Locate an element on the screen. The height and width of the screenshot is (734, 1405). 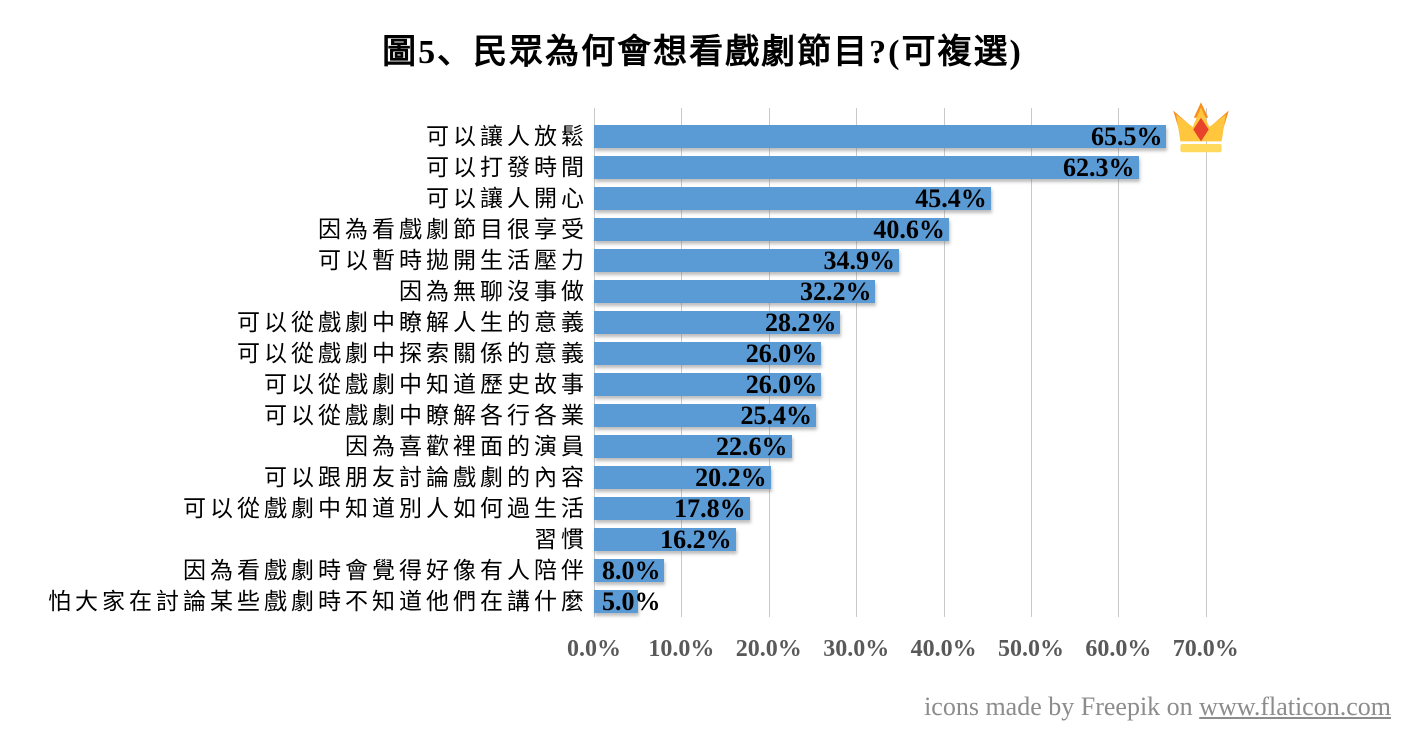
category-label: 可以從戲劇中瞭解各行各業 is located at coordinates (426, 415).